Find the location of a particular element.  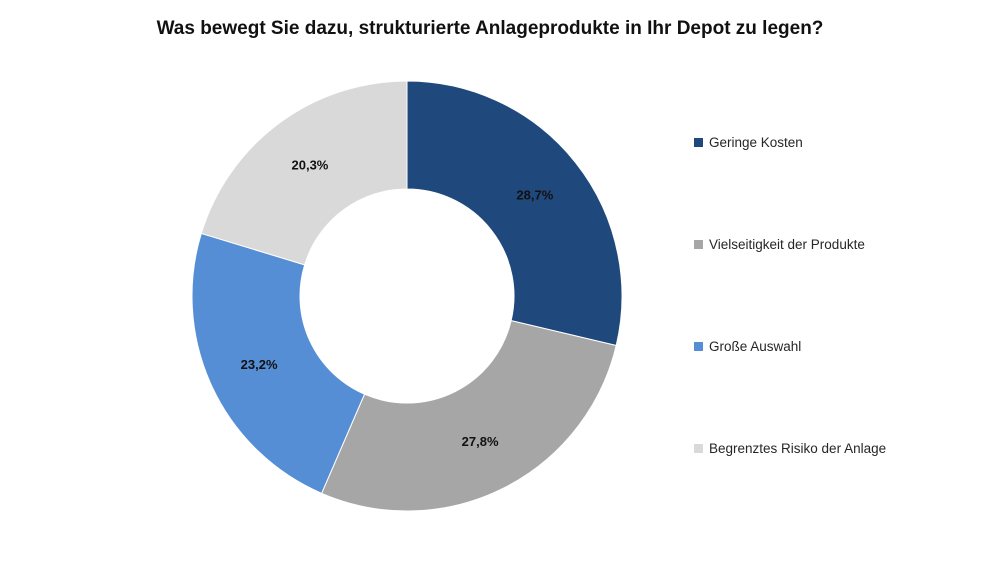

slice-data-label-3: 23,2% is located at coordinates (259, 364).